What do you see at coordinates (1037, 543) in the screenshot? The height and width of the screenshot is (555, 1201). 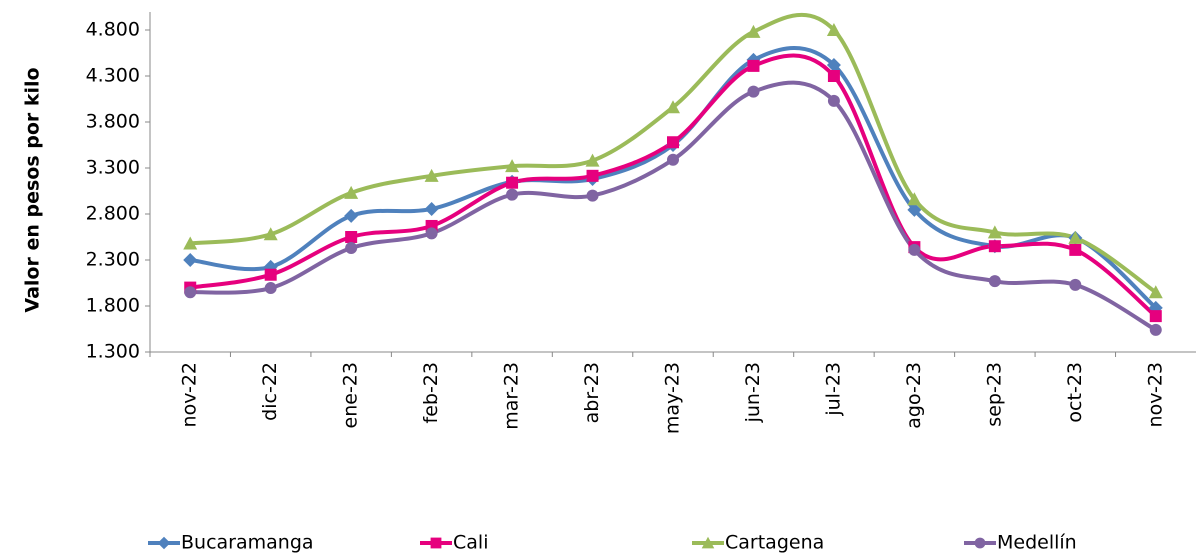 I see `legend-label: Medellín` at bounding box center [1037, 543].